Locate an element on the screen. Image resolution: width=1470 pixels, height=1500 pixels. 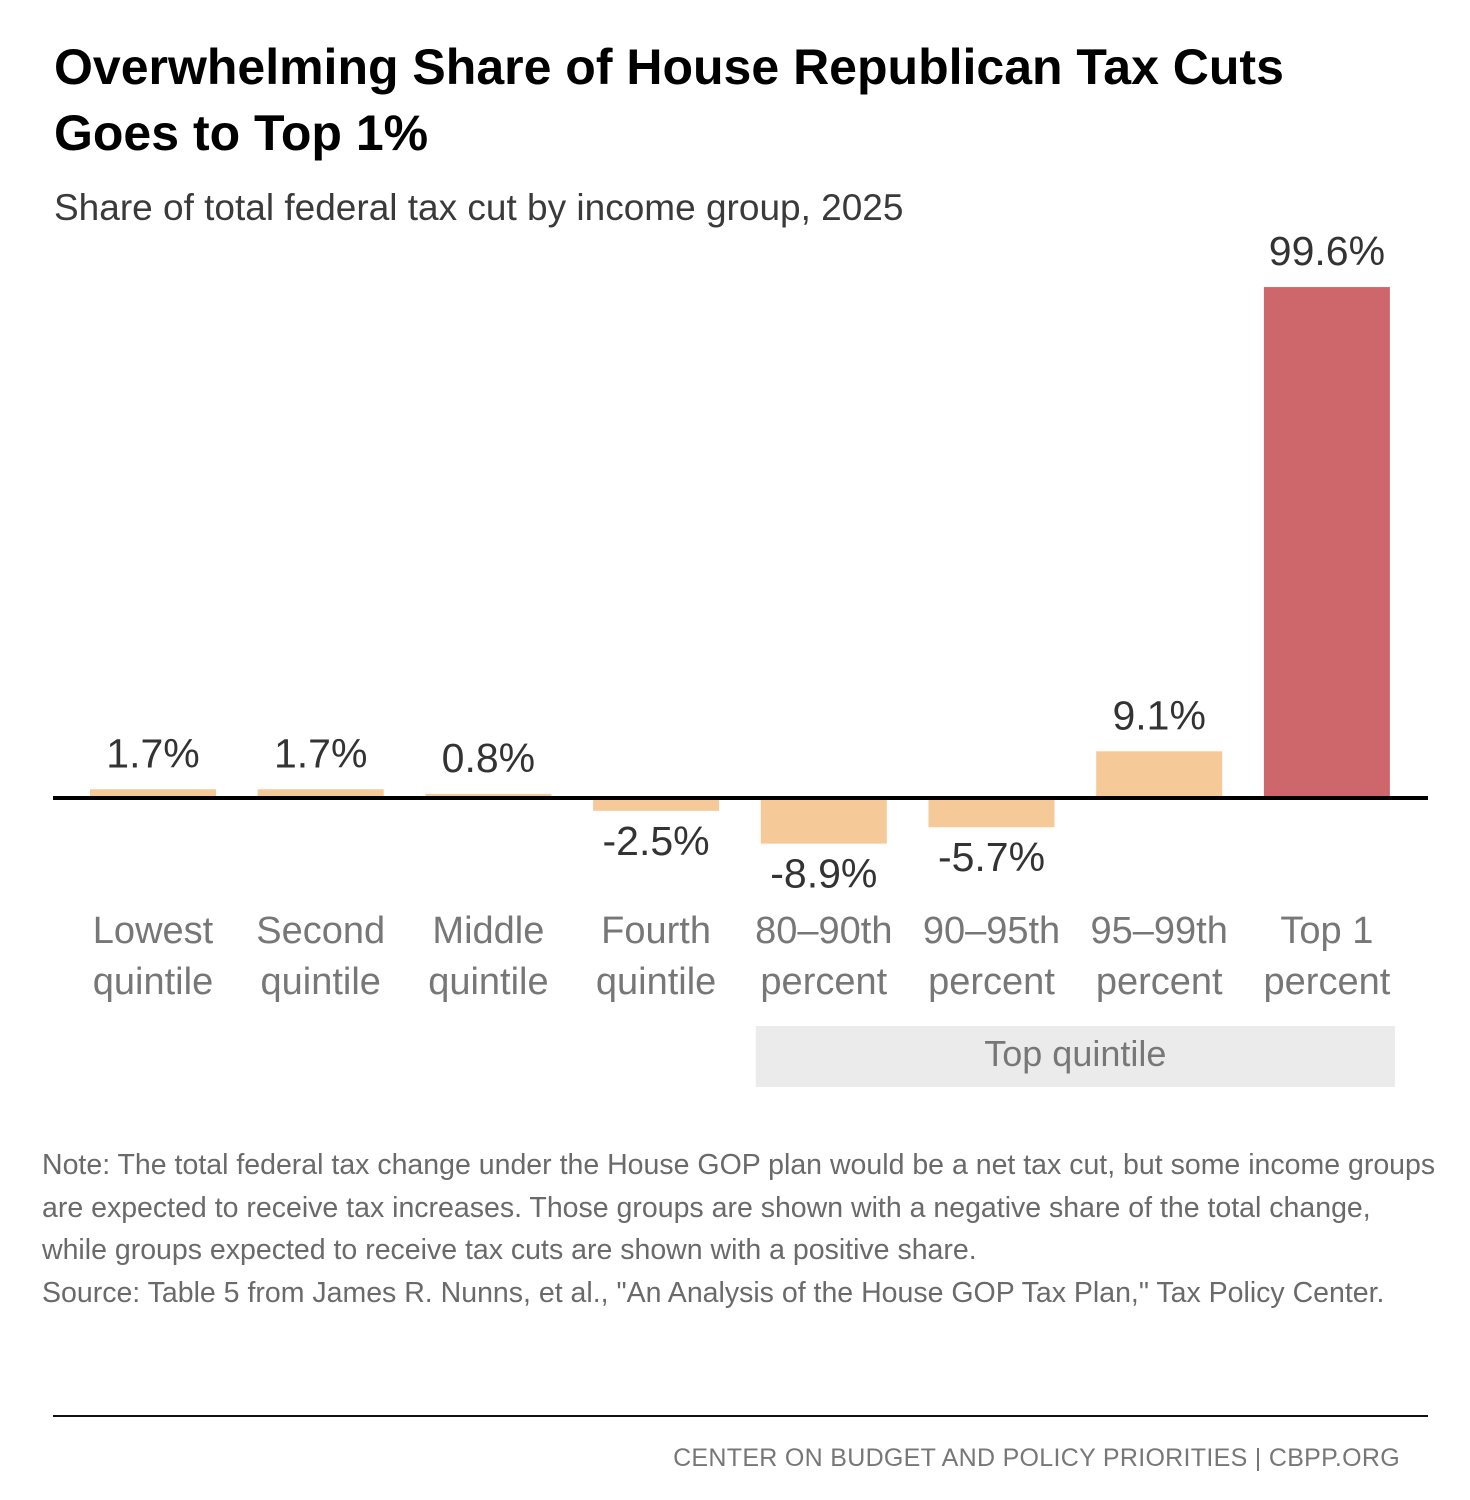
value-label-1: 1.7% is located at coordinates (152, 753).